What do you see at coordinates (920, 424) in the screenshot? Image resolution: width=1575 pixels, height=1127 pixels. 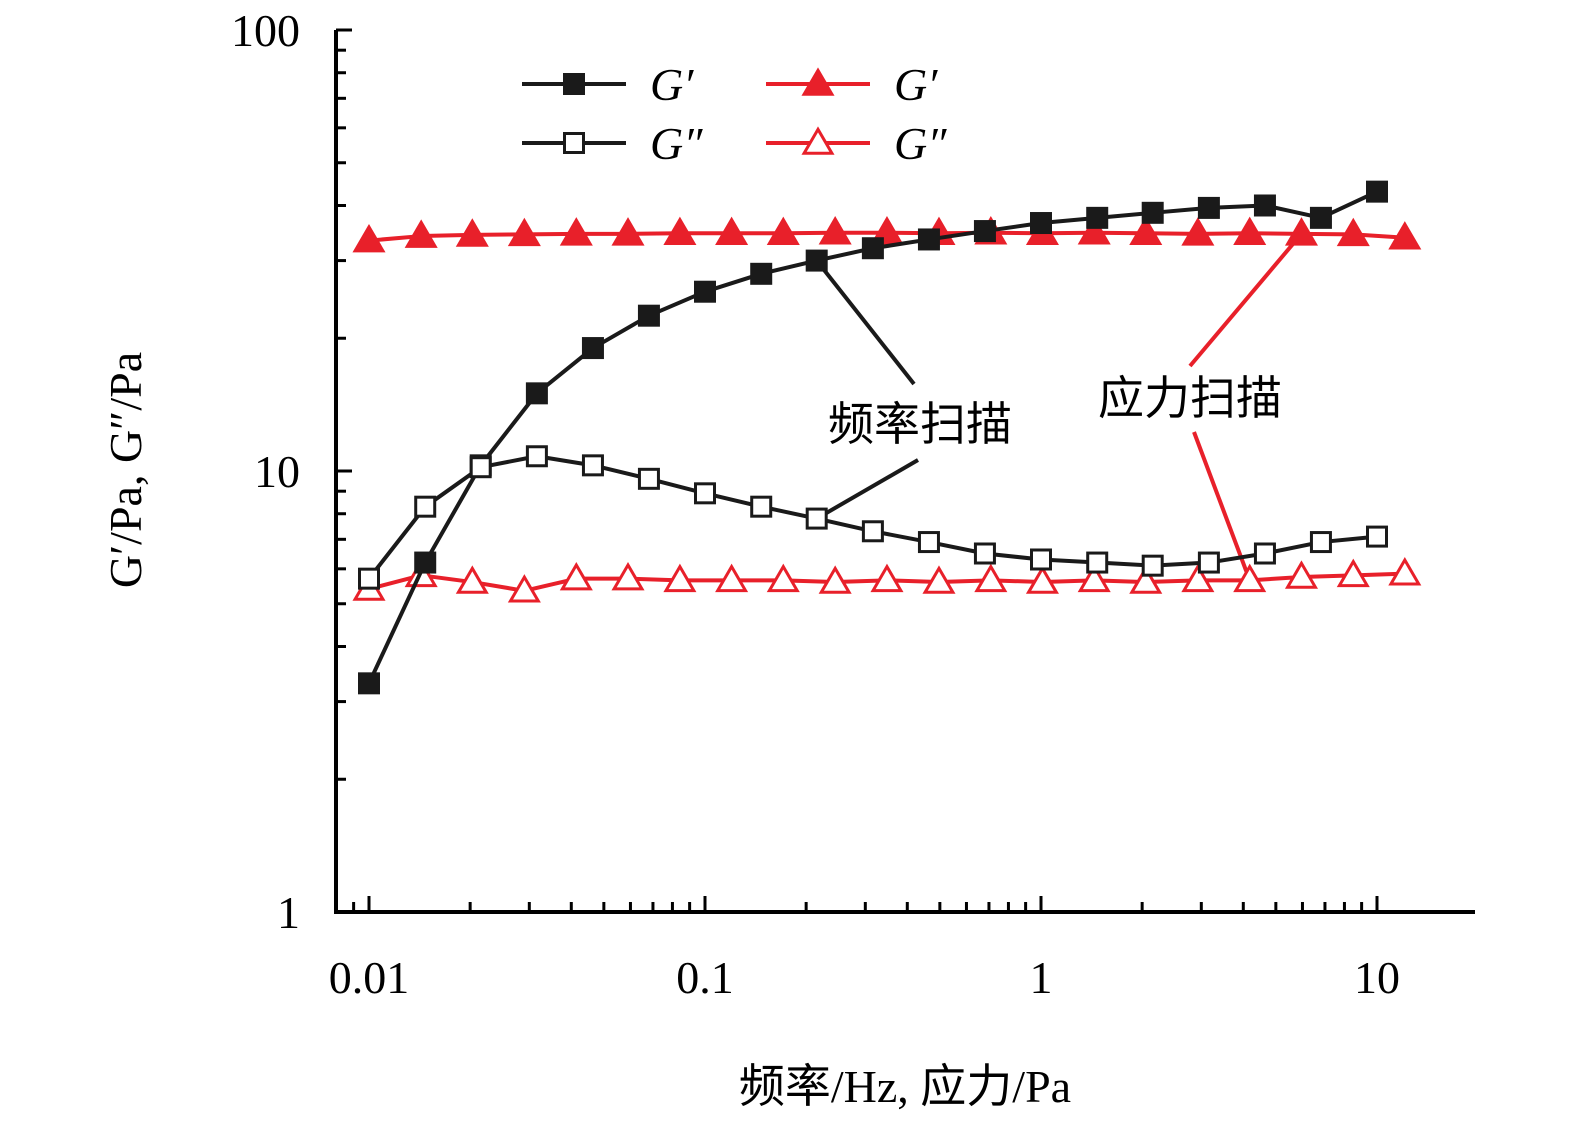 I see `annotation-label: 频率扫描` at bounding box center [920, 424].